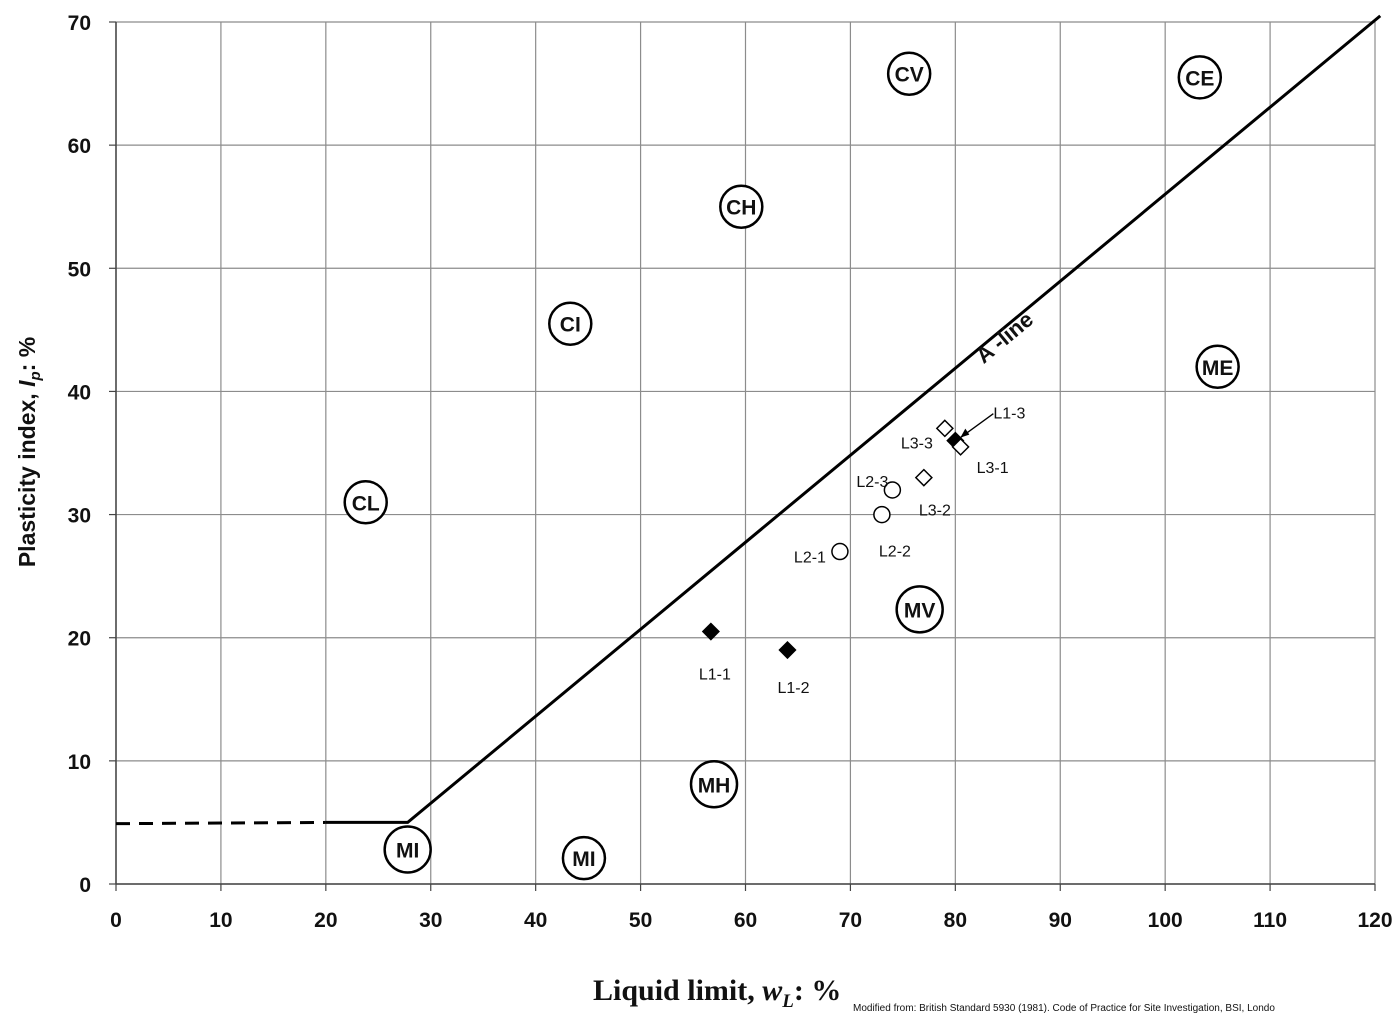  I want to click on y-tick-label: 0, so click(85, 885).